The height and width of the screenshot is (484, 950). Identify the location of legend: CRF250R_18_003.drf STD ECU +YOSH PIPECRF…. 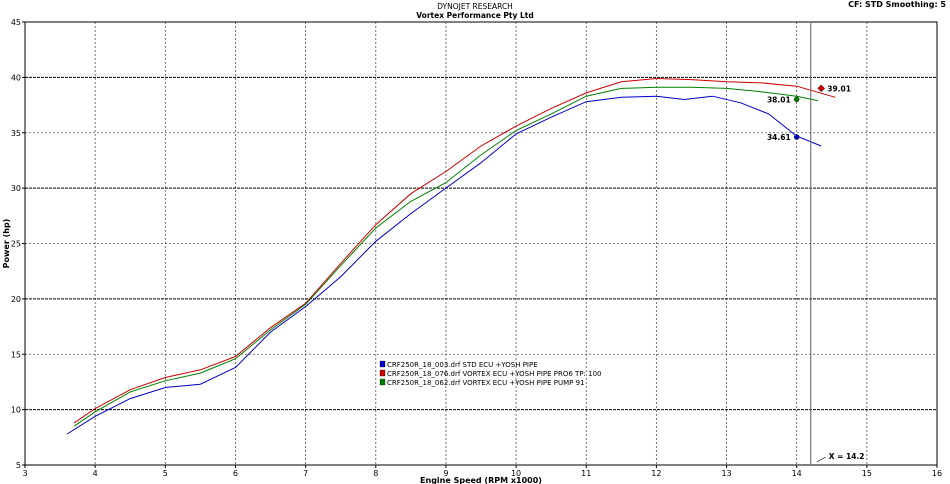
(490, 373).